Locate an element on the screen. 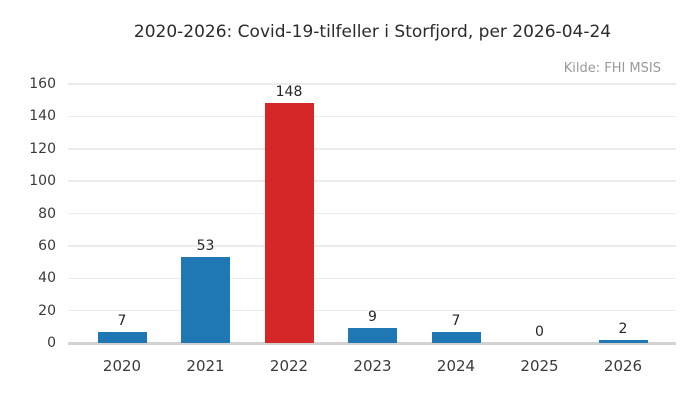  y-tick-label-0: 0 is located at coordinates (51, 343).